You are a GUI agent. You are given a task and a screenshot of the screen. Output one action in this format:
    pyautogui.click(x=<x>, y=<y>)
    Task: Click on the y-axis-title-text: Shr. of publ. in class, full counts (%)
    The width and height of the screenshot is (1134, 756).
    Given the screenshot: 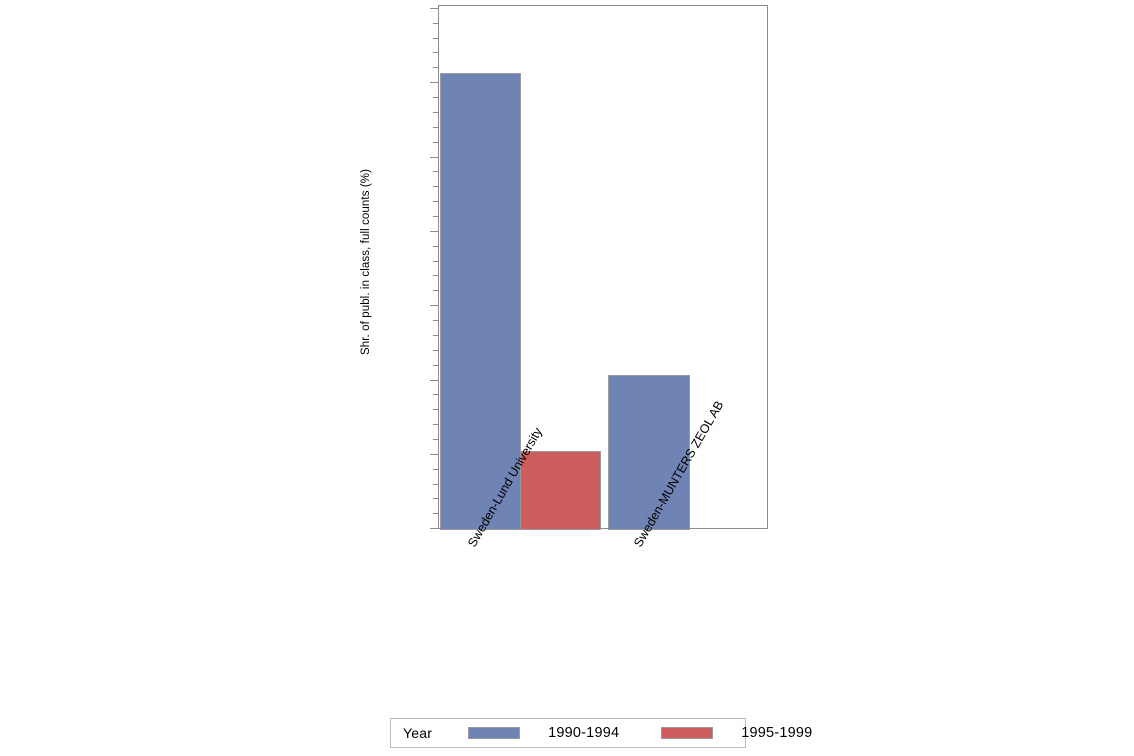 What is the action you would take?
    pyautogui.click(x=366, y=262)
    